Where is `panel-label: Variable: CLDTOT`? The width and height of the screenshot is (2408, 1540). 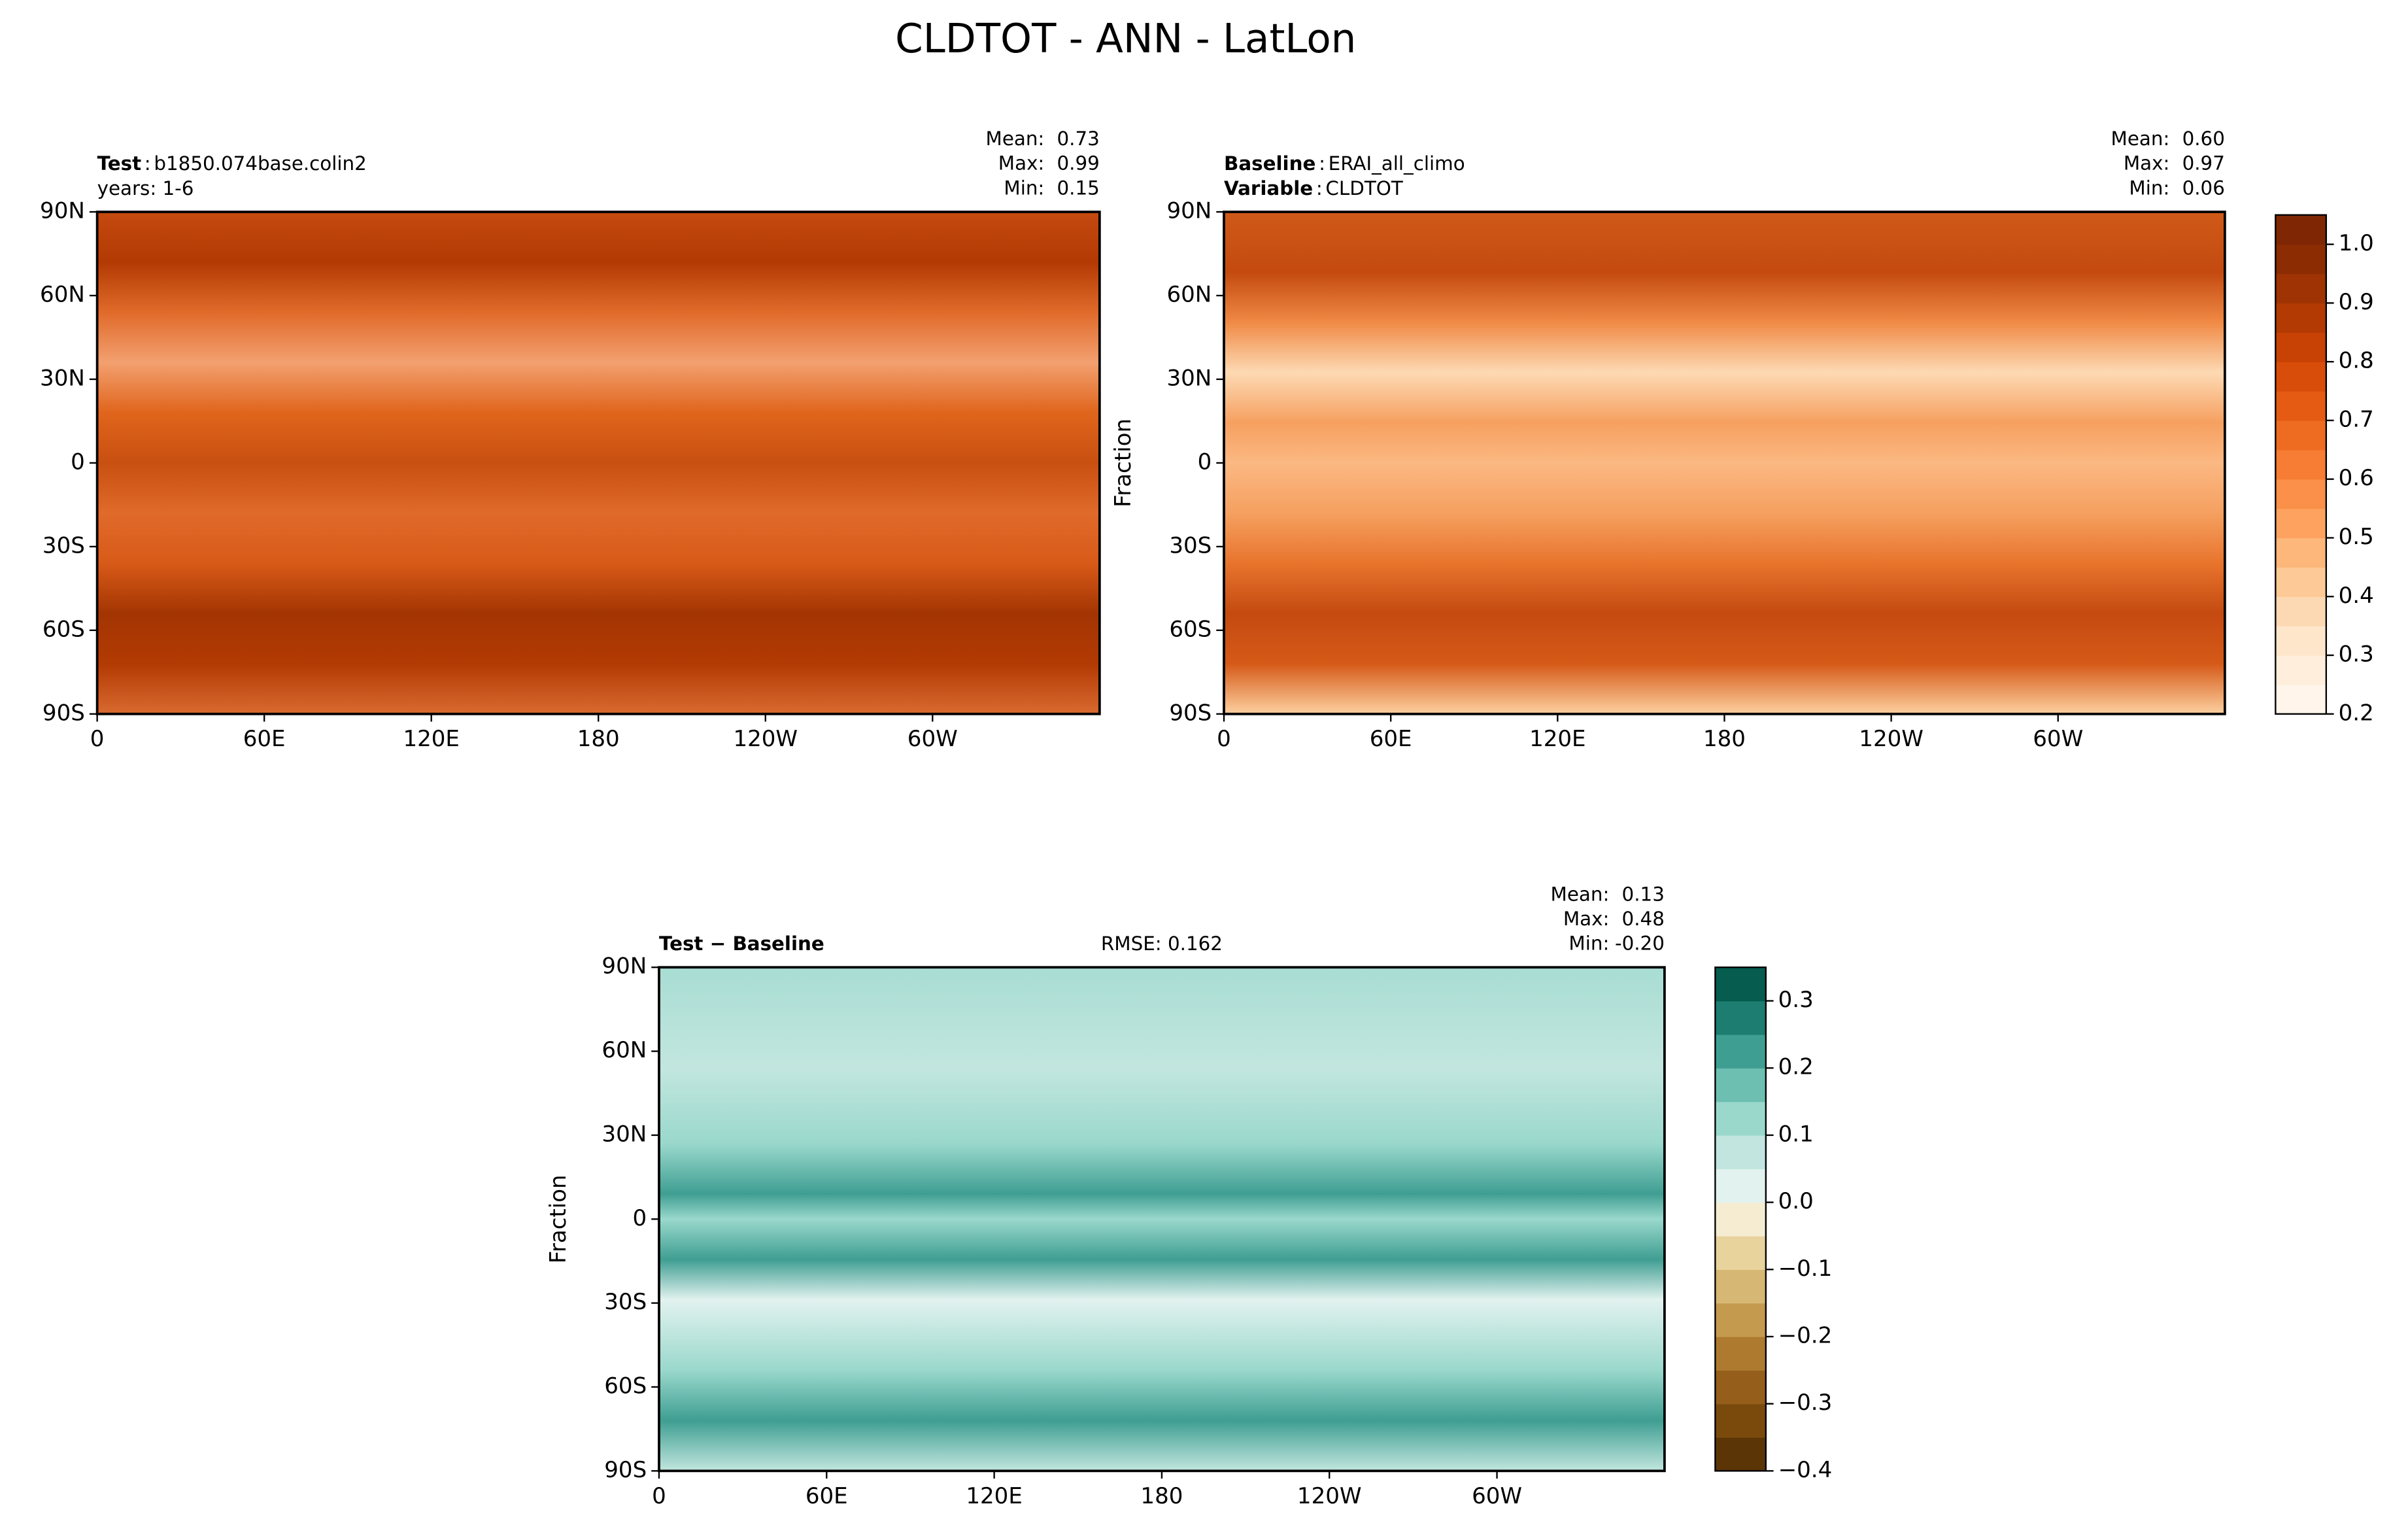 panel-label: Variable: CLDTOT is located at coordinates (1313, 188).